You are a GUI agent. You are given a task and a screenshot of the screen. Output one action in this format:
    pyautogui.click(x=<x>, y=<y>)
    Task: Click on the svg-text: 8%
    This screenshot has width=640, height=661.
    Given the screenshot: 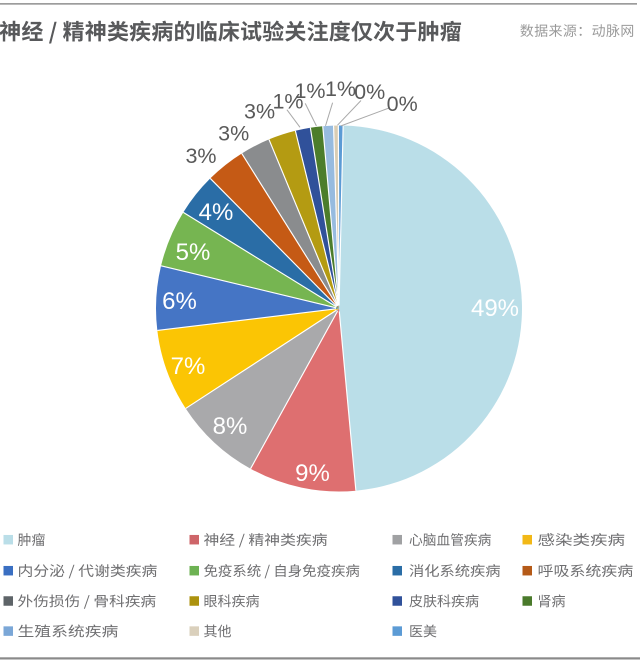 What is the action you would take?
    pyautogui.click(x=230, y=426)
    